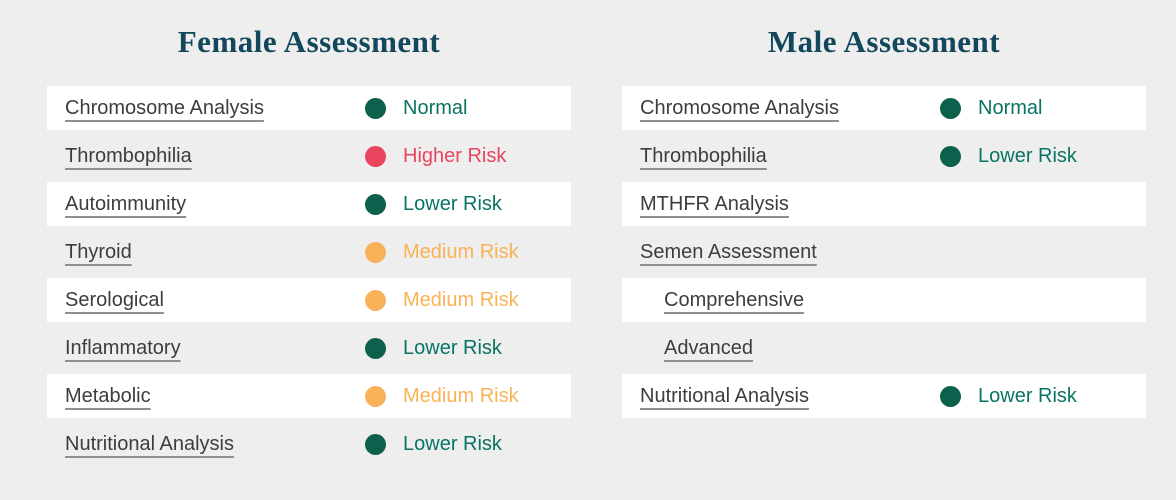 Image resolution: width=1176 pixels, height=500 pixels. Describe the element at coordinates (309, 204) in the screenshot. I see `assessment-row: Autoimmunity Lower Risk` at that location.